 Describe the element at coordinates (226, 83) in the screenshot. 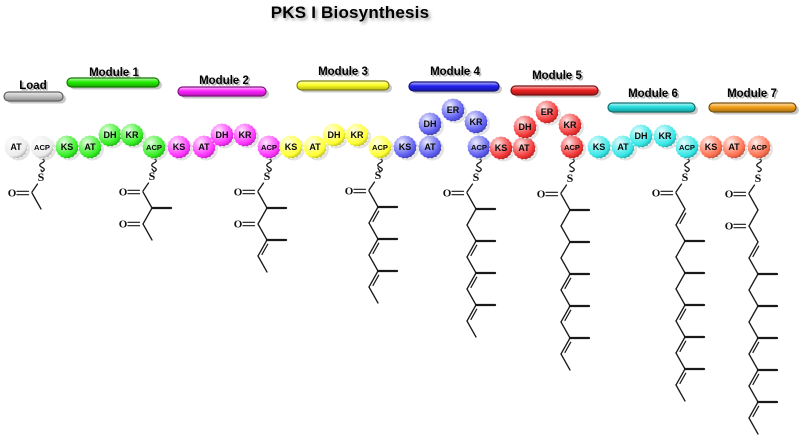

I see `module-label-shadow: Module 2` at that location.